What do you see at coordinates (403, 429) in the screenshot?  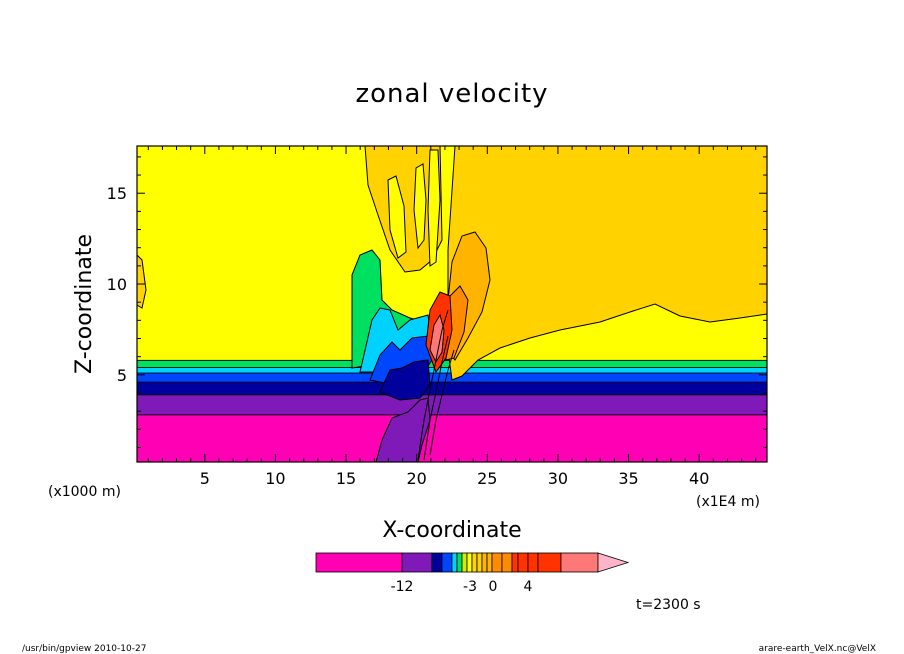 I see `contour-purple-plume` at bounding box center [403, 429].